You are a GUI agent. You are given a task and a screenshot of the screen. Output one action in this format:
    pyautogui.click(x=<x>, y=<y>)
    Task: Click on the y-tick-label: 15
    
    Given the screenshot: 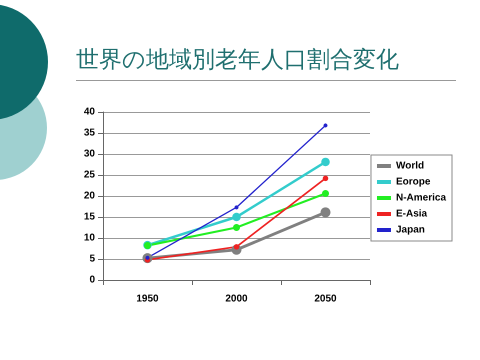 What is the action you would take?
    pyautogui.click(x=90, y=217)
    